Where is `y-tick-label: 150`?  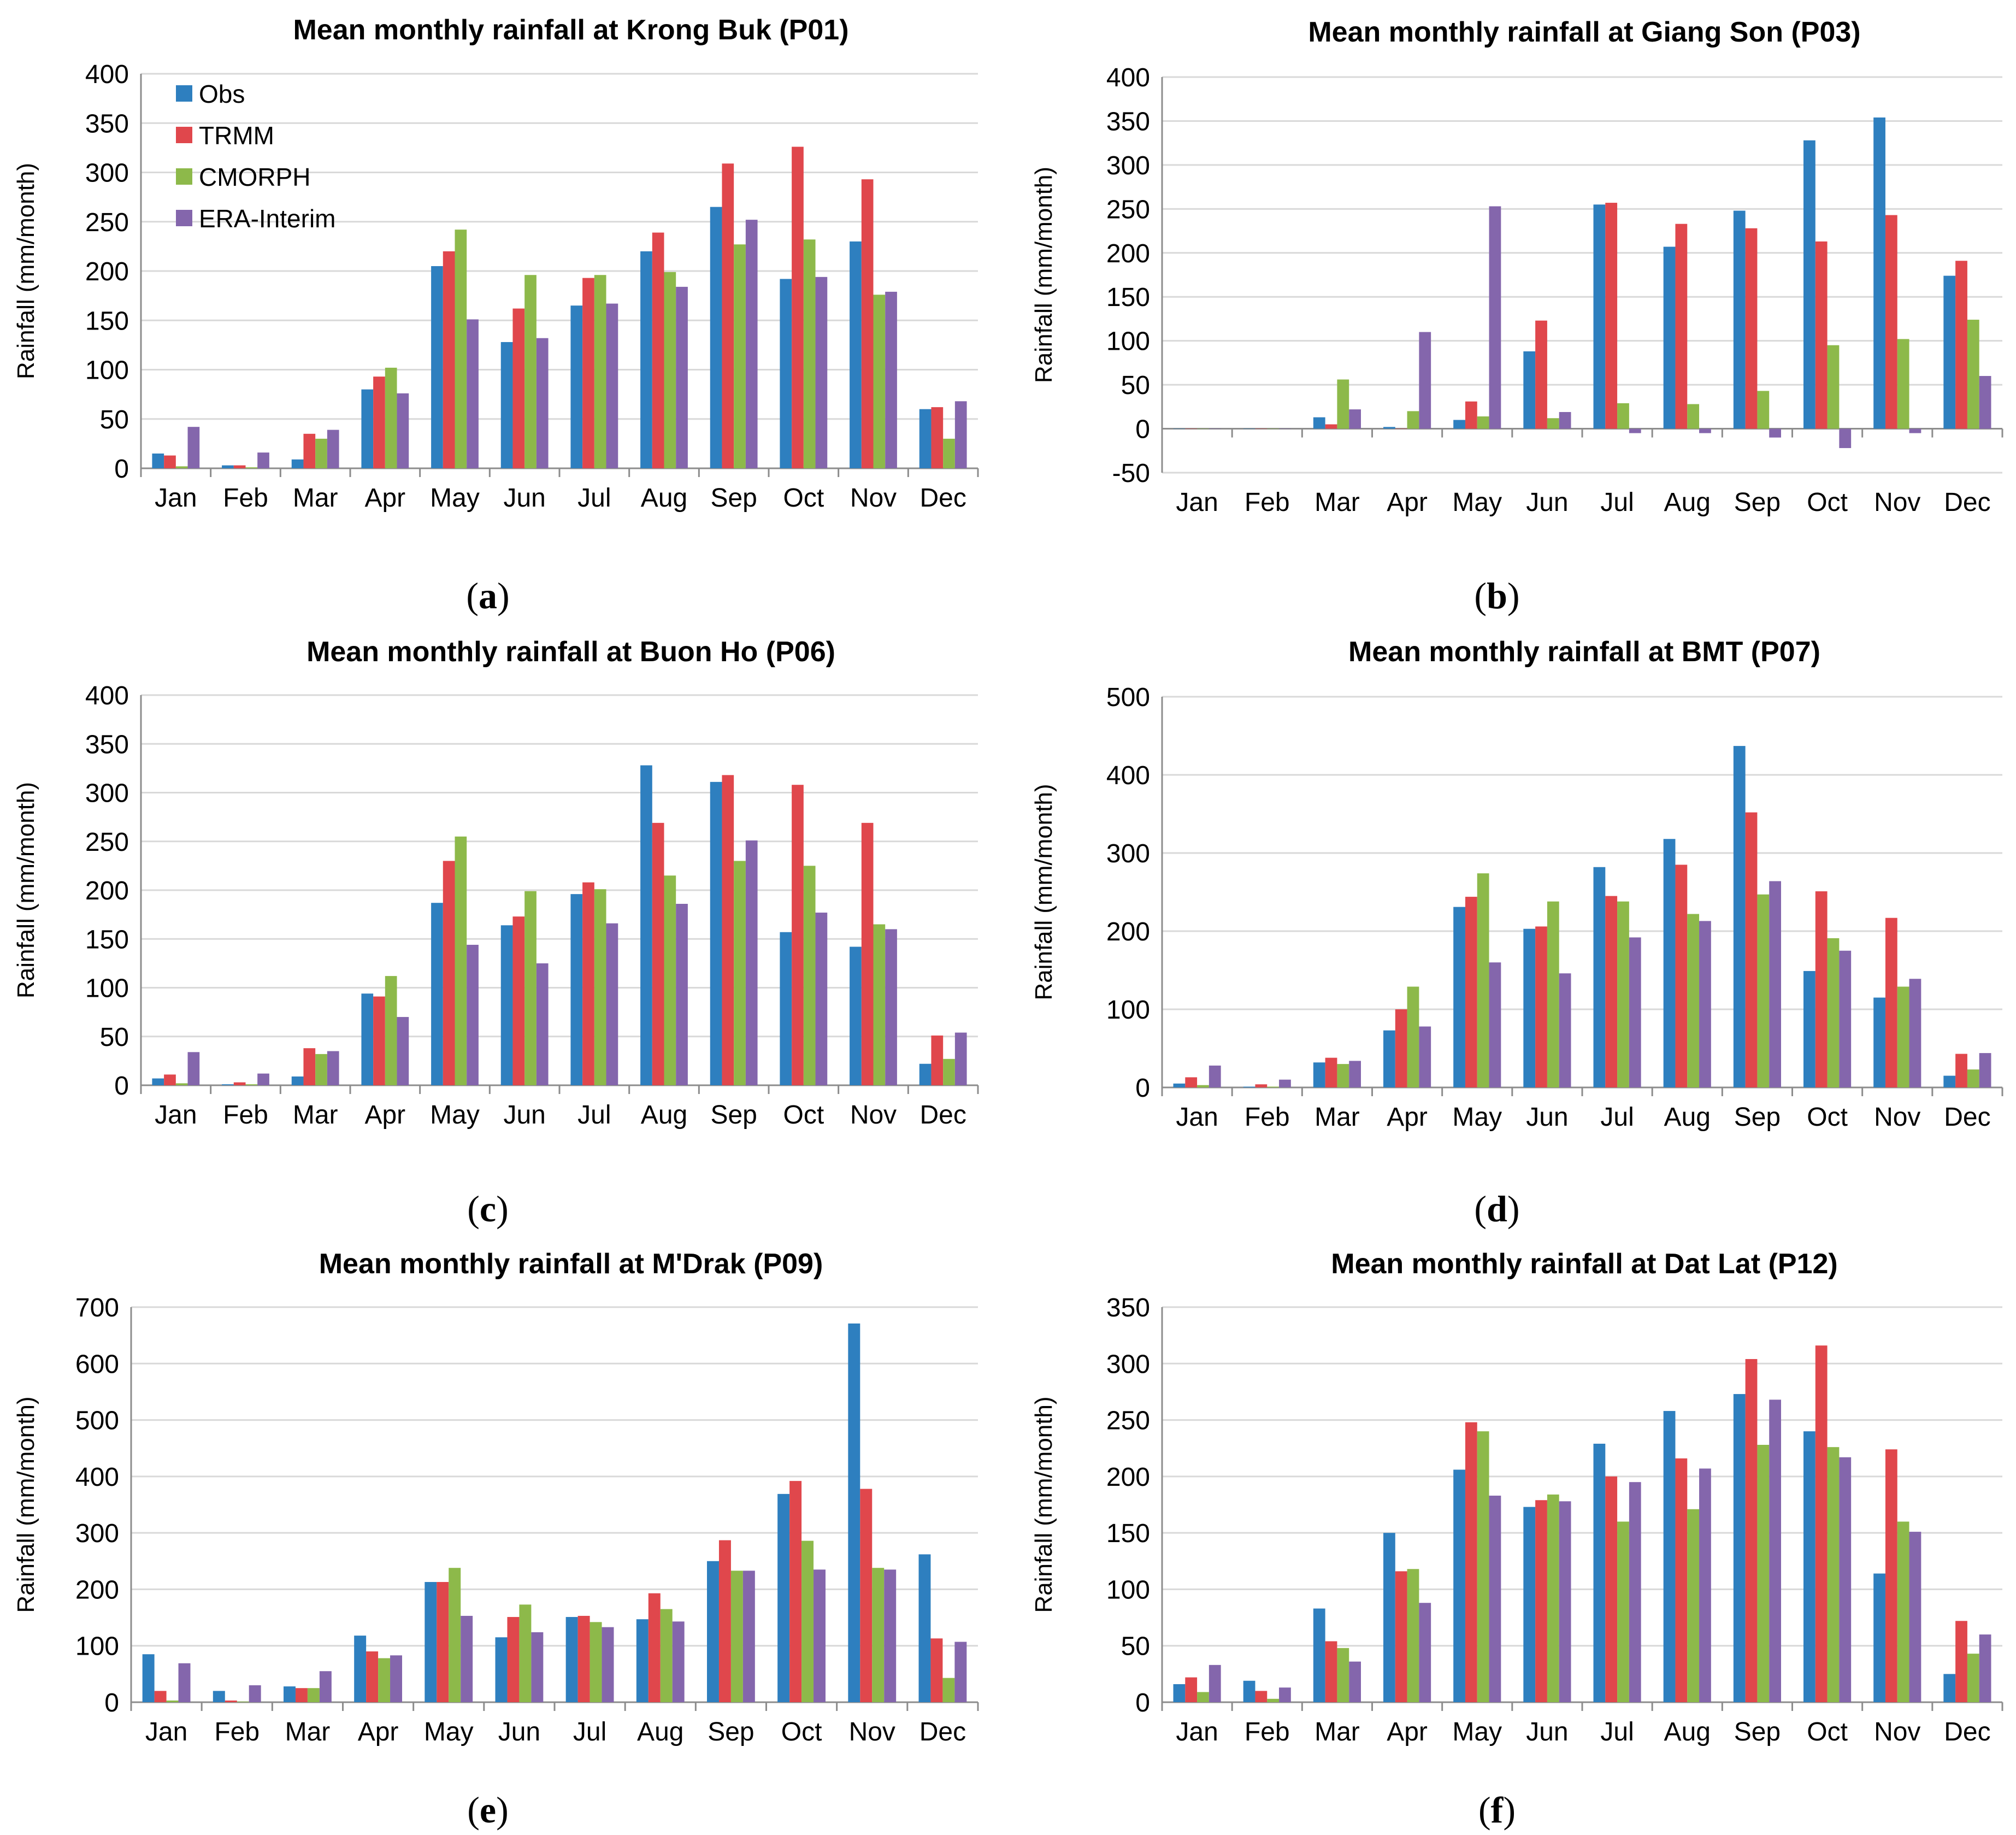
y-tick-label: 150 is located at coordinates (107, 321).